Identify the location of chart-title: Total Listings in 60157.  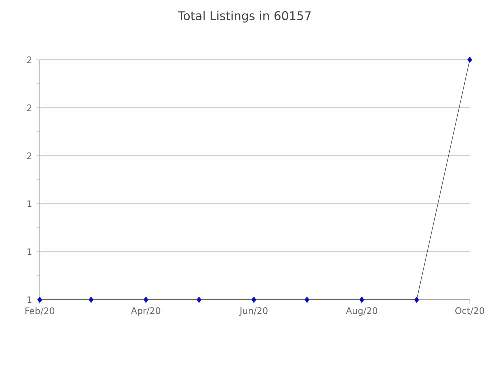
(244, 17).